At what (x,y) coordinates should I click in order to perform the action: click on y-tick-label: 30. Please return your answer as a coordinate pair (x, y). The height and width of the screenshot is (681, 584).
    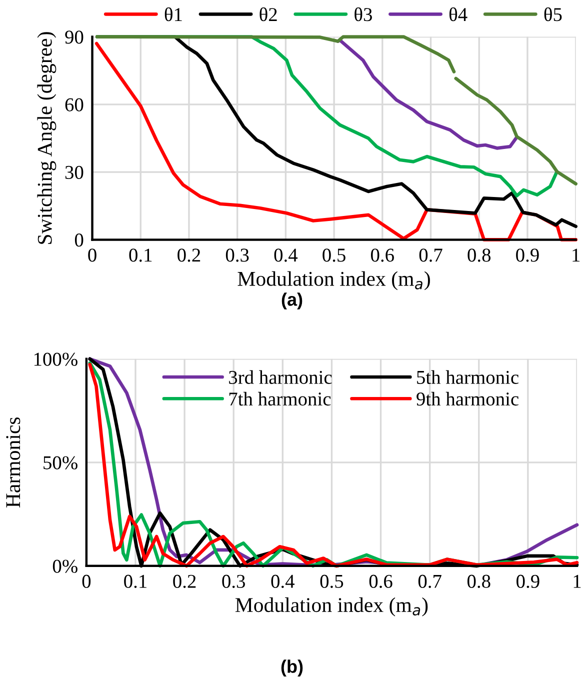
    Looking at the image, I should click on (74, 173).